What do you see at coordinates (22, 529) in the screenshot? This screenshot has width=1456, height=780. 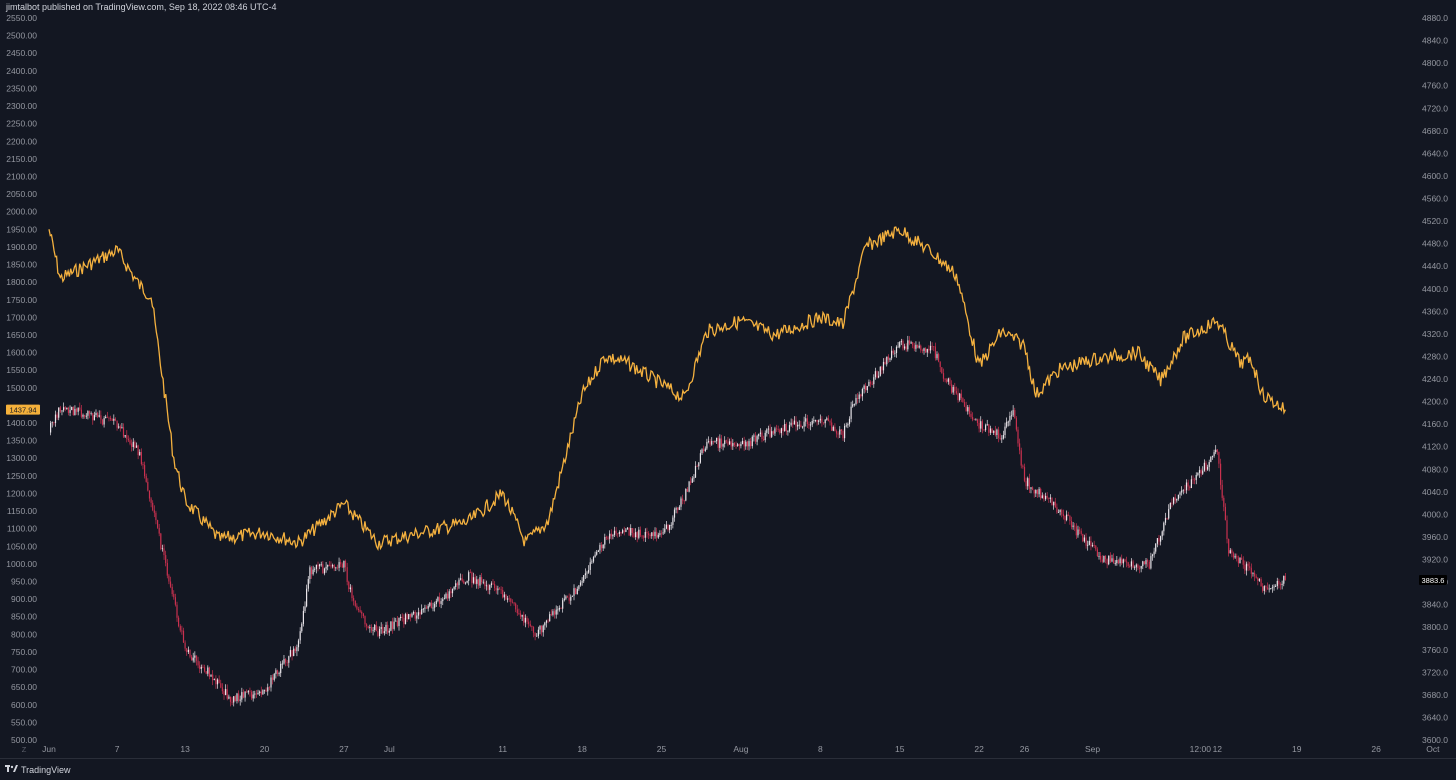 I see `left-axis-tick-label: 1100.00` at bounding box center [22, 529].